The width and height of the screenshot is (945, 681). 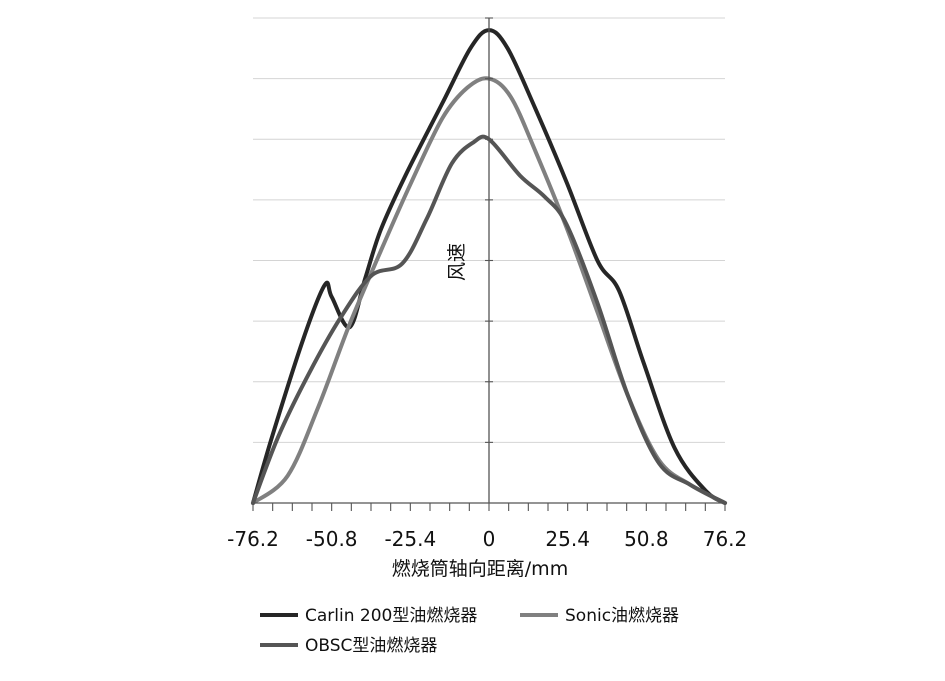 What do you see at coordinates (489, 539) in the screenshot?
I see `x-tick-label: 0` at bounding box center [489, 539].